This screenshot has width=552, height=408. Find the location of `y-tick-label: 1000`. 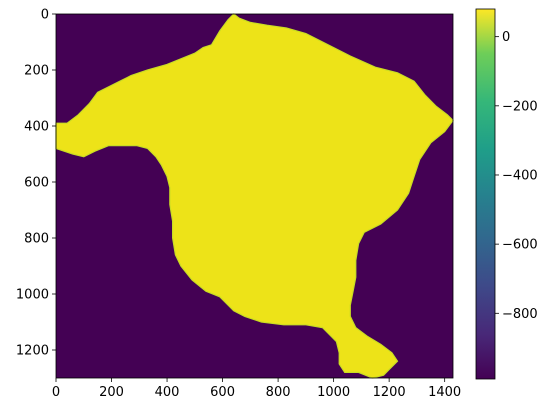

y-tick-label: 1000 is located at coordinates (32, 295).